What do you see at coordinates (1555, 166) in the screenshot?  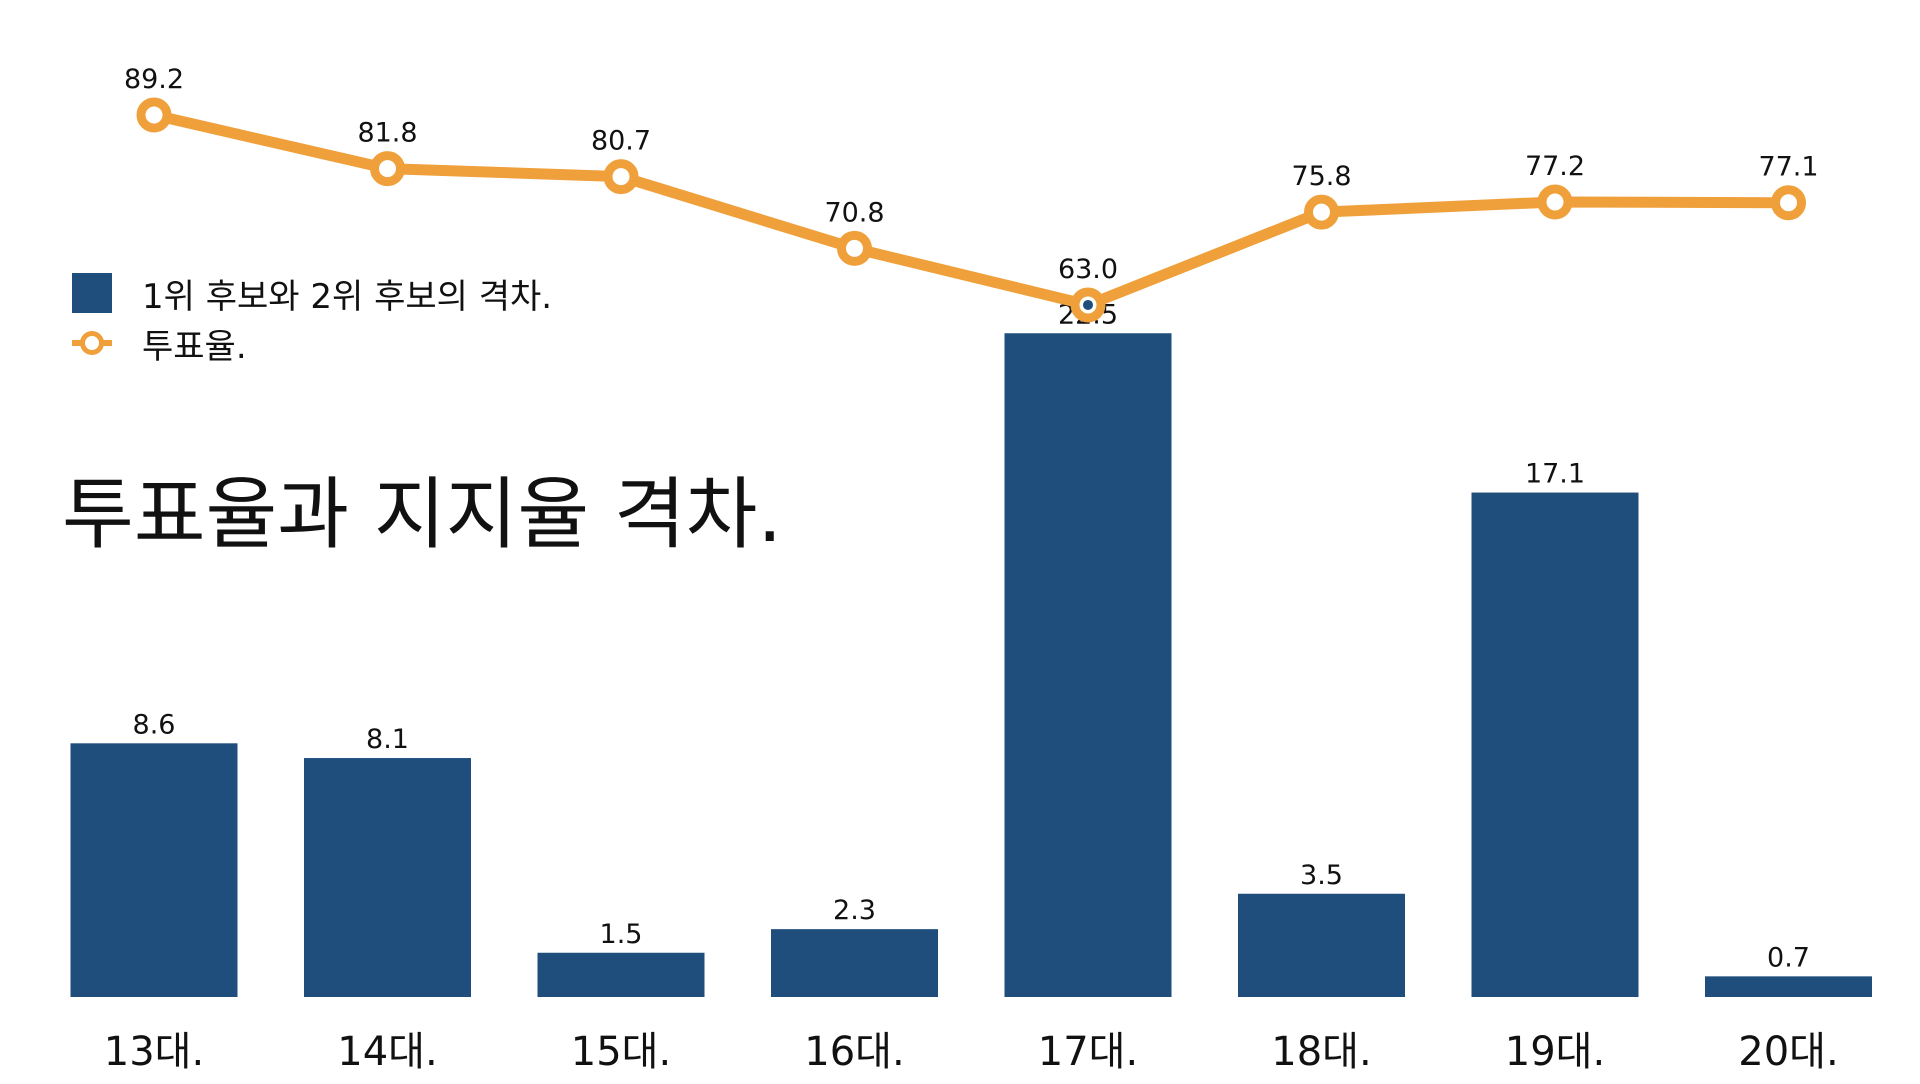 I see `line-value-label: 77.2` at bounding box center [1555, 166].